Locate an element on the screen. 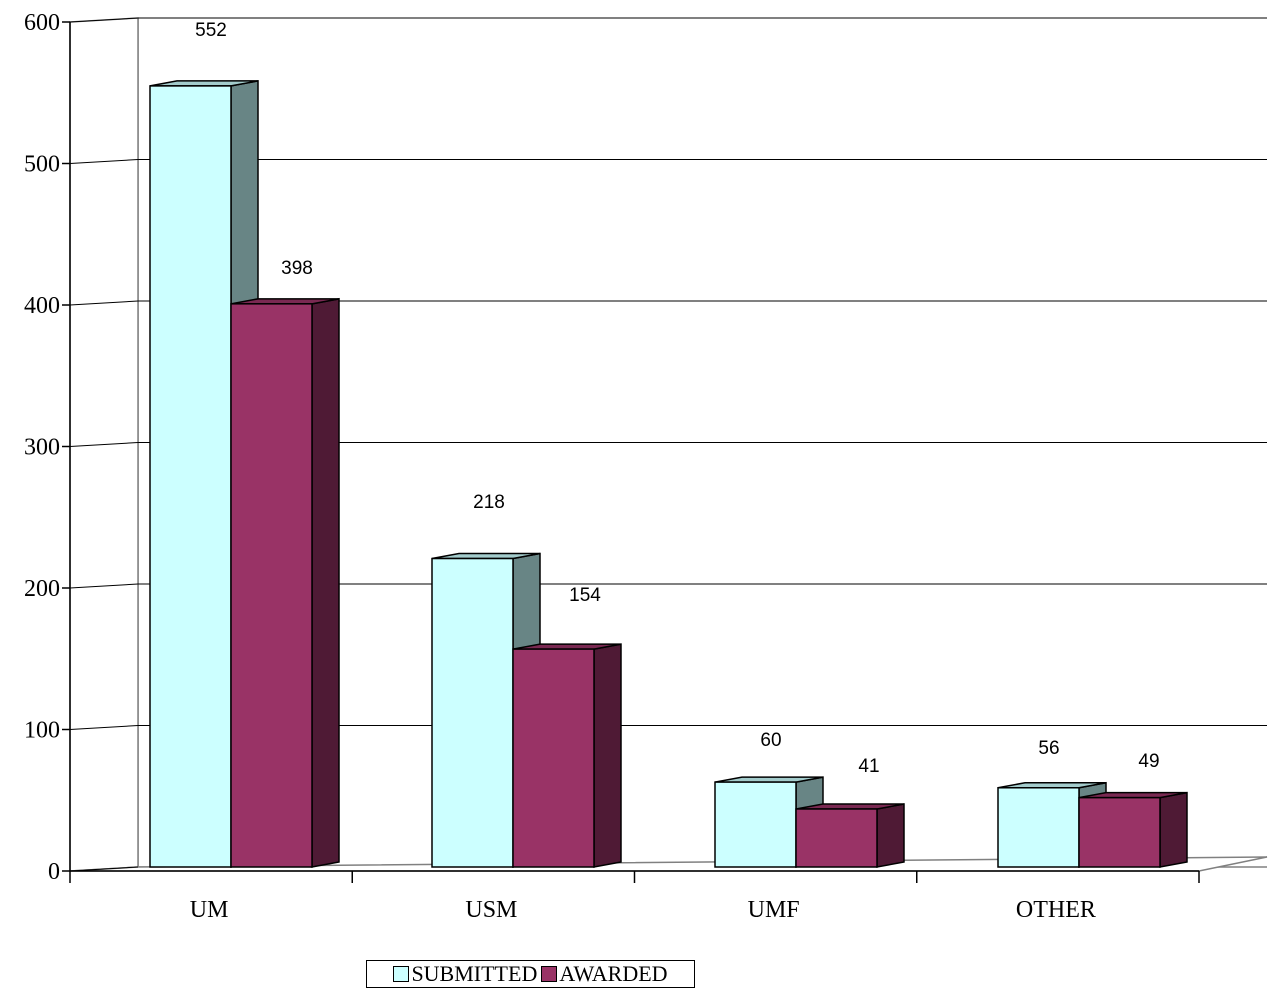  legend-swatch-submitted is located at coordinates (401, 974).